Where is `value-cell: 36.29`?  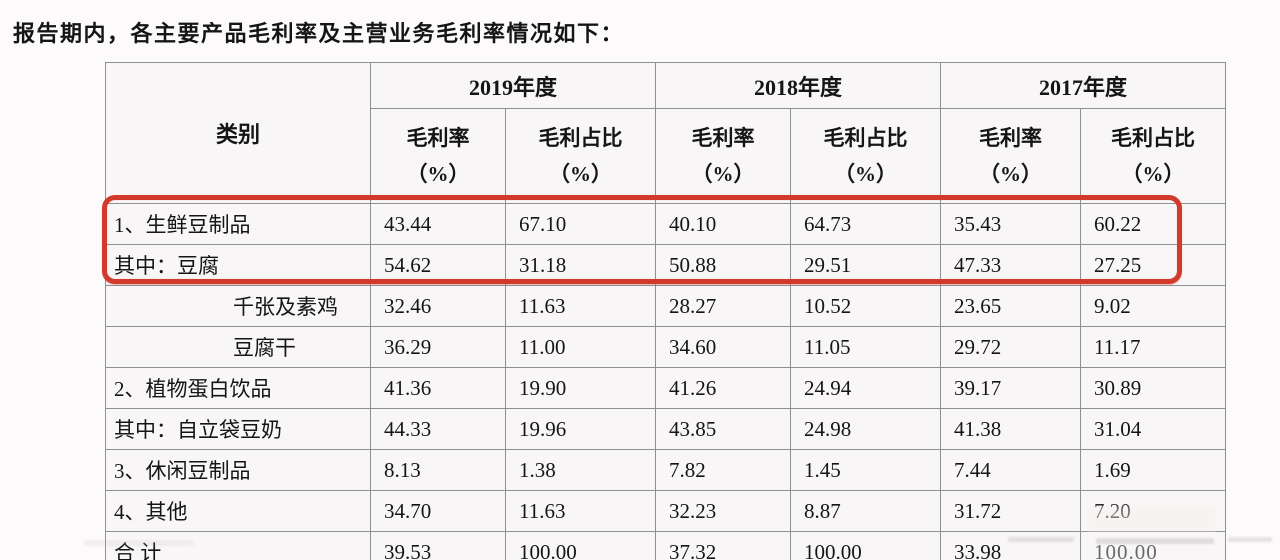 value-cell: 36.29 is located at coordinates (438, 347).